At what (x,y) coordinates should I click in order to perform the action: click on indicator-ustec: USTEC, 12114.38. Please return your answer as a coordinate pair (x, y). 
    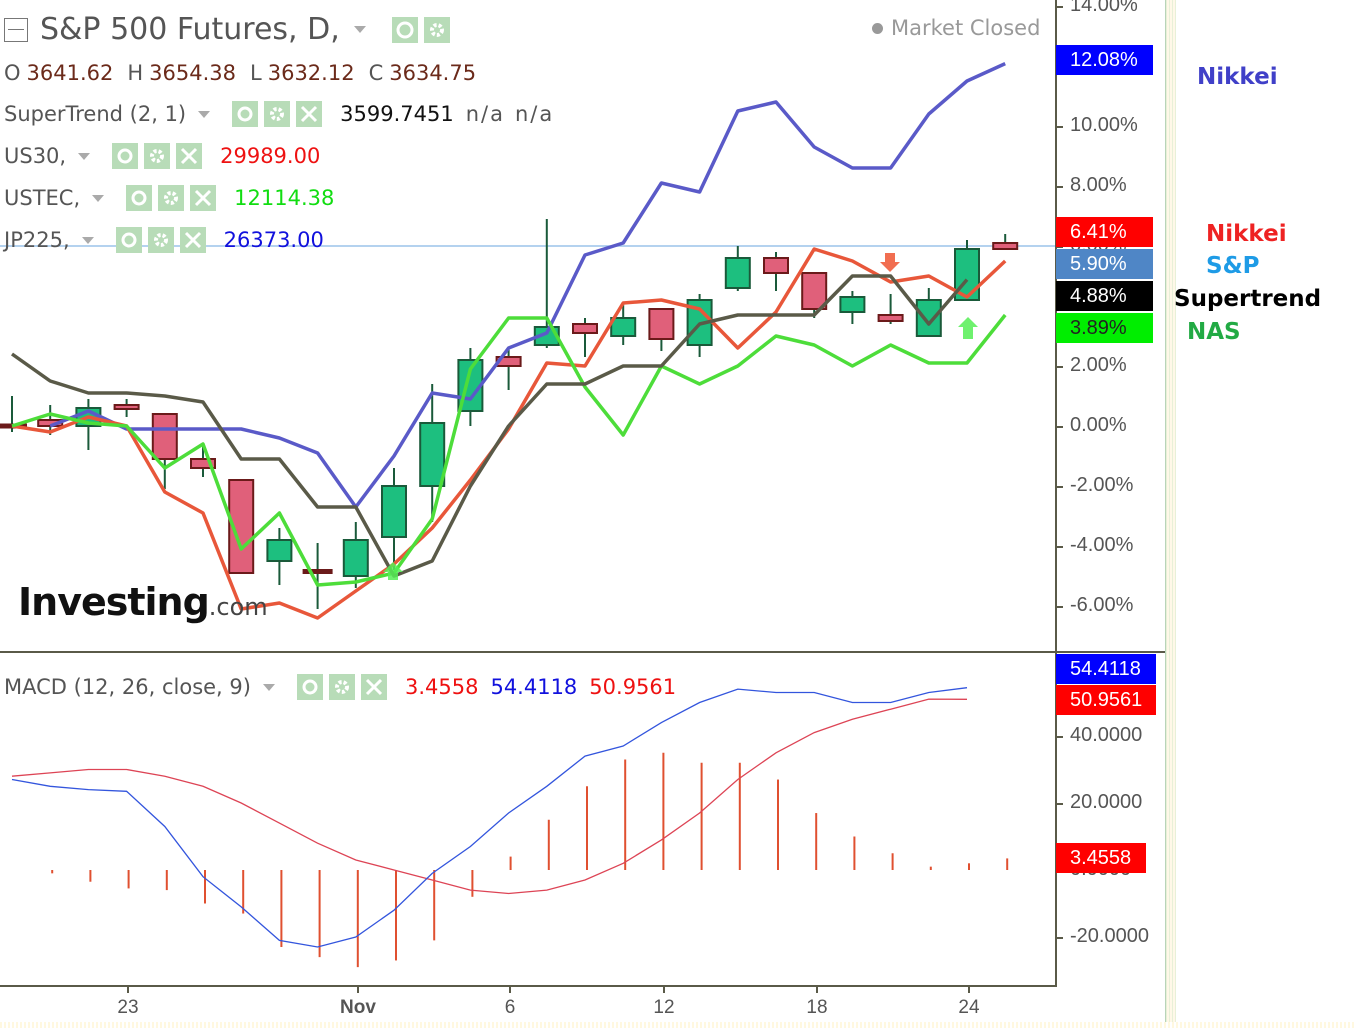
    Looking at the image, I should click on (169, 198).